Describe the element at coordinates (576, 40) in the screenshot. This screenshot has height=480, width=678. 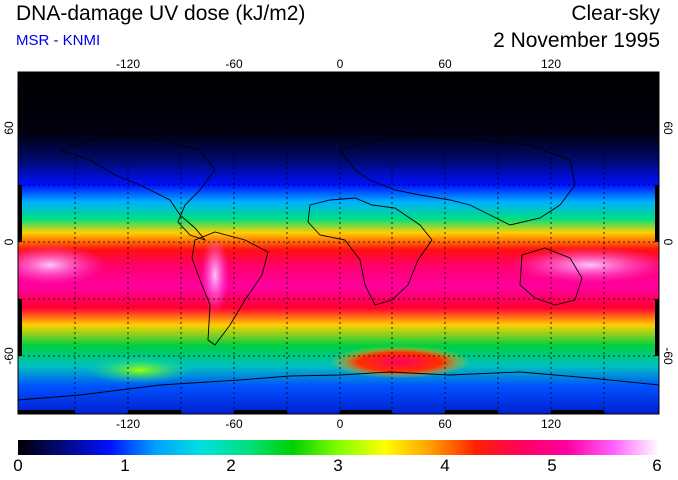
I see `map-date: 2 November 1995` at that location.